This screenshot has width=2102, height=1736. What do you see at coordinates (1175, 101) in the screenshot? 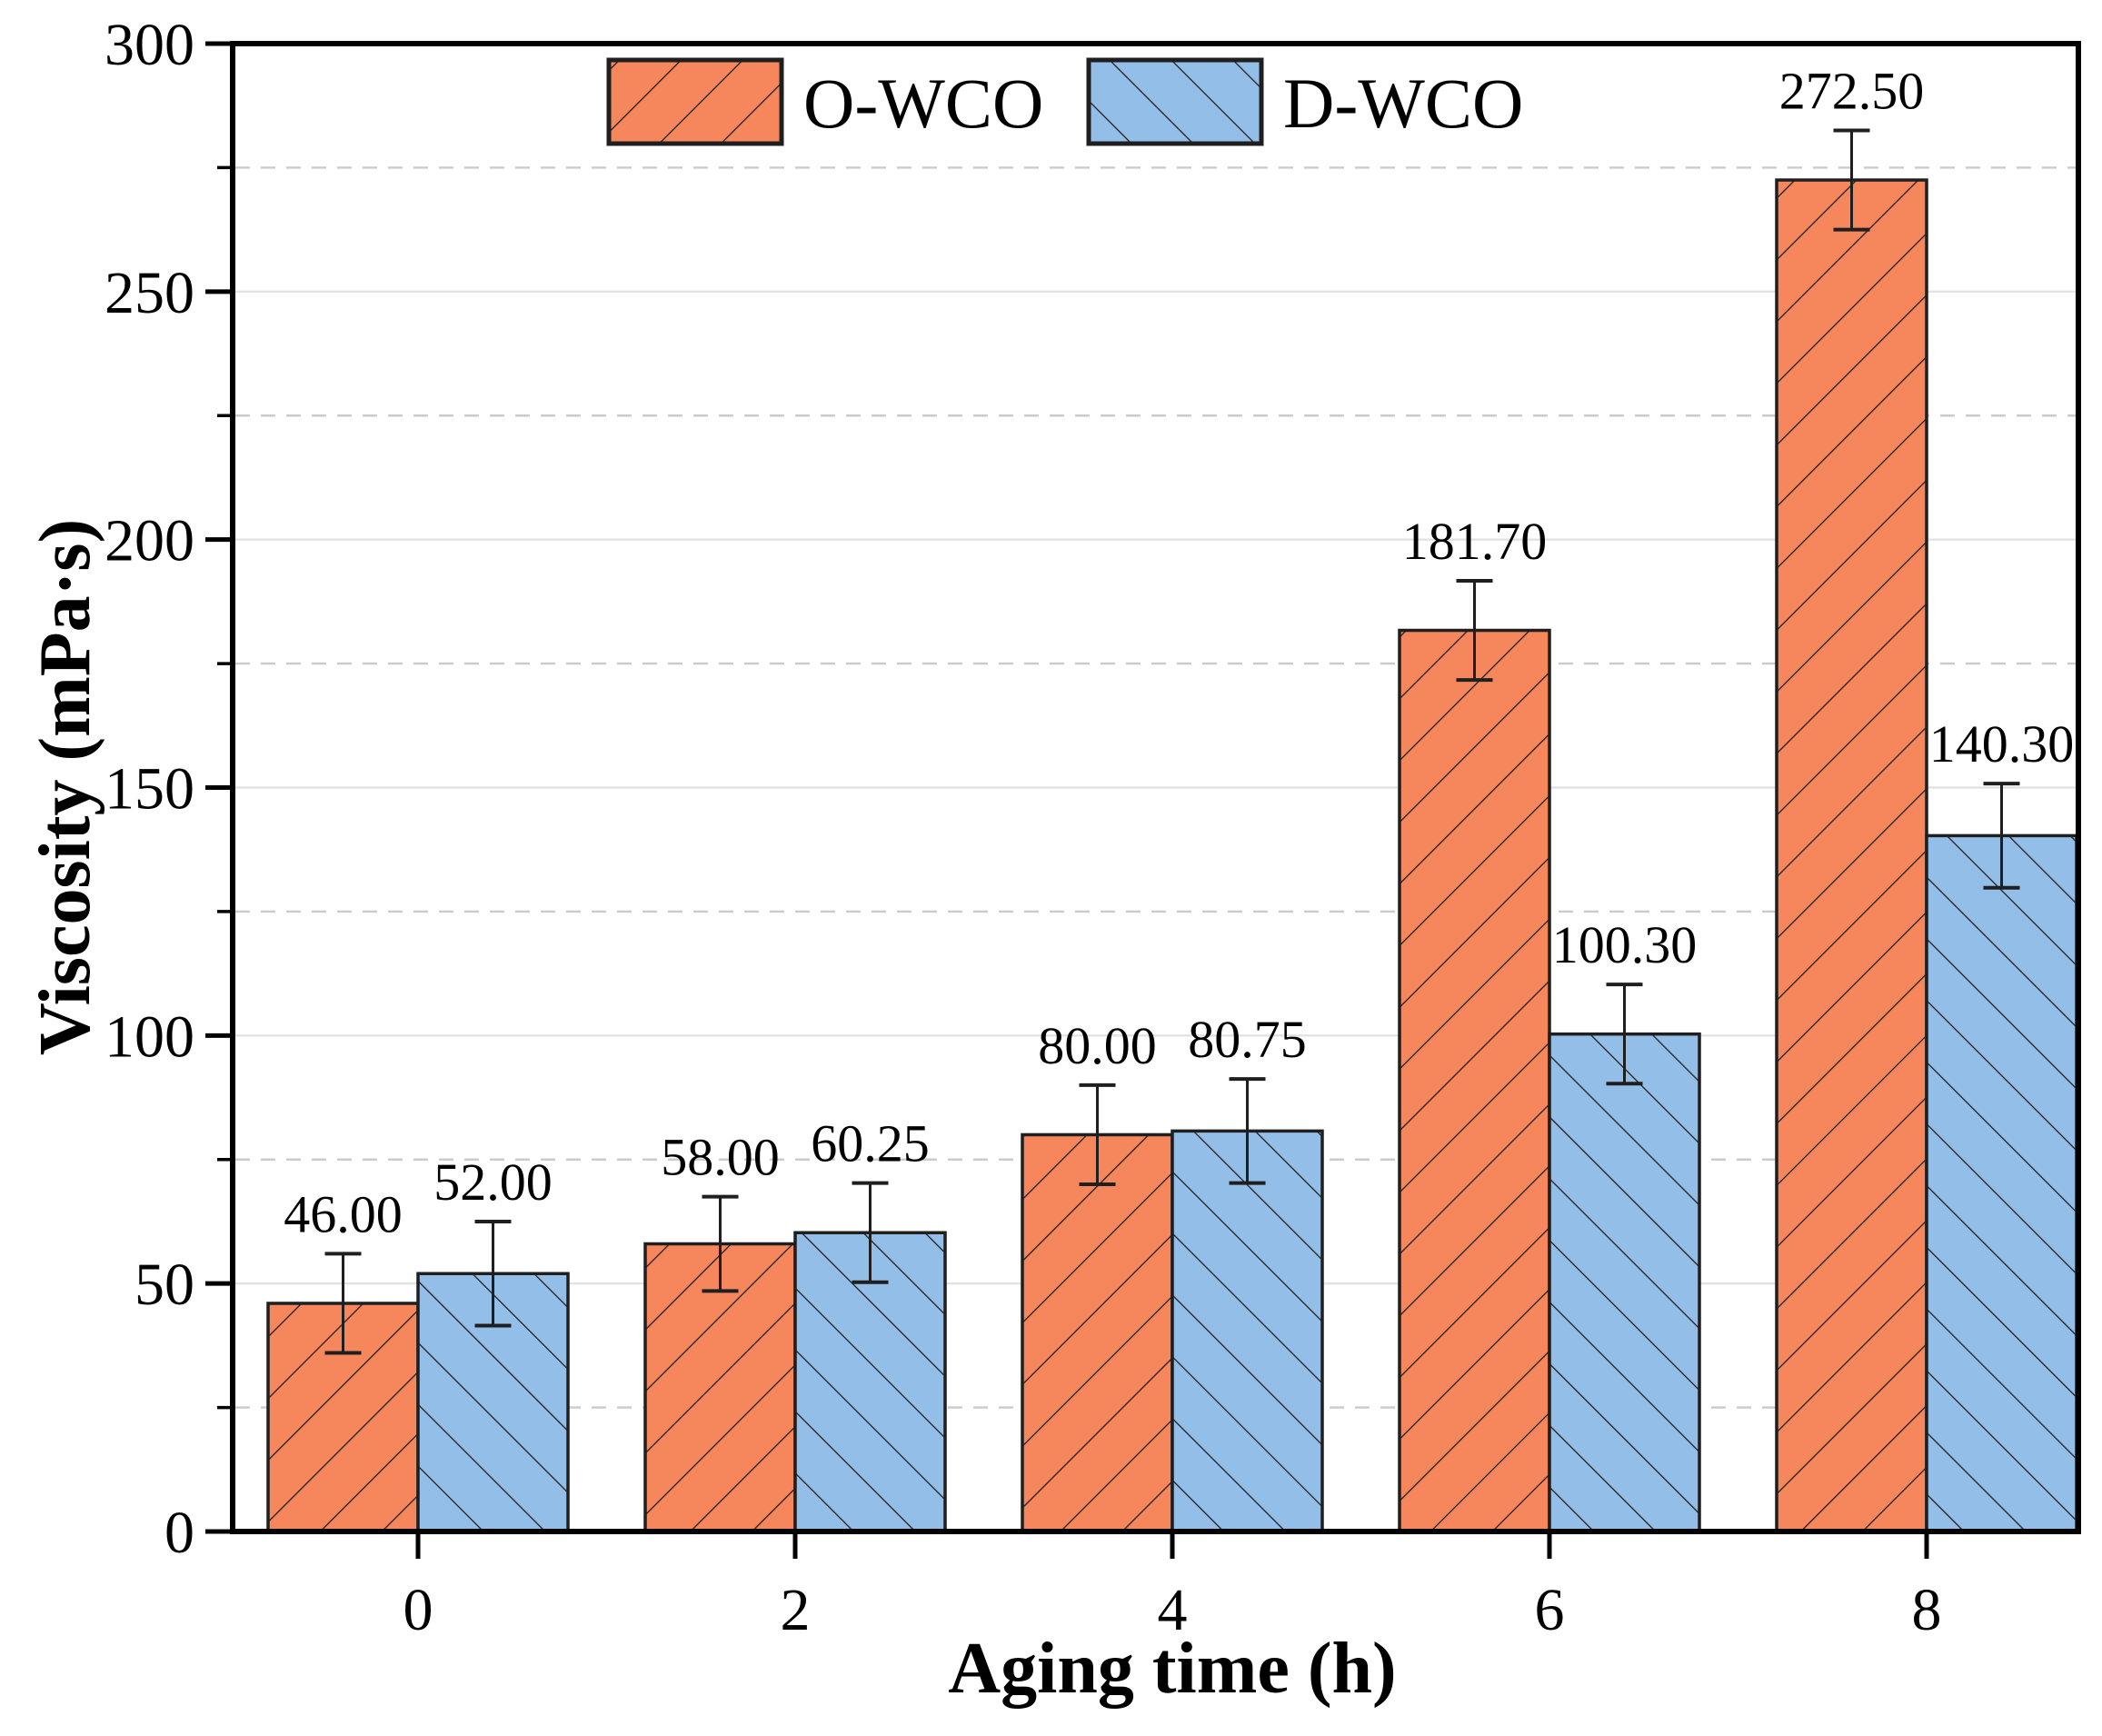
I see `legend-swatch-dwco` at bounding box center [1175, 101].